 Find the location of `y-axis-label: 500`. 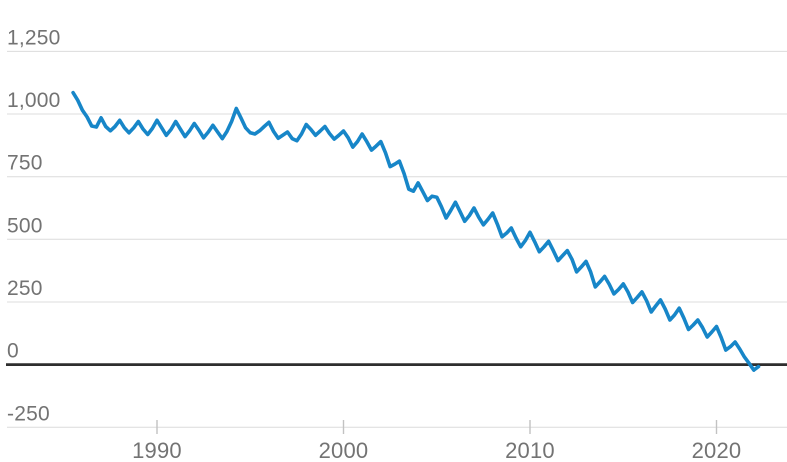

y-axis-label: 500 is located at coordinates (25, 225).